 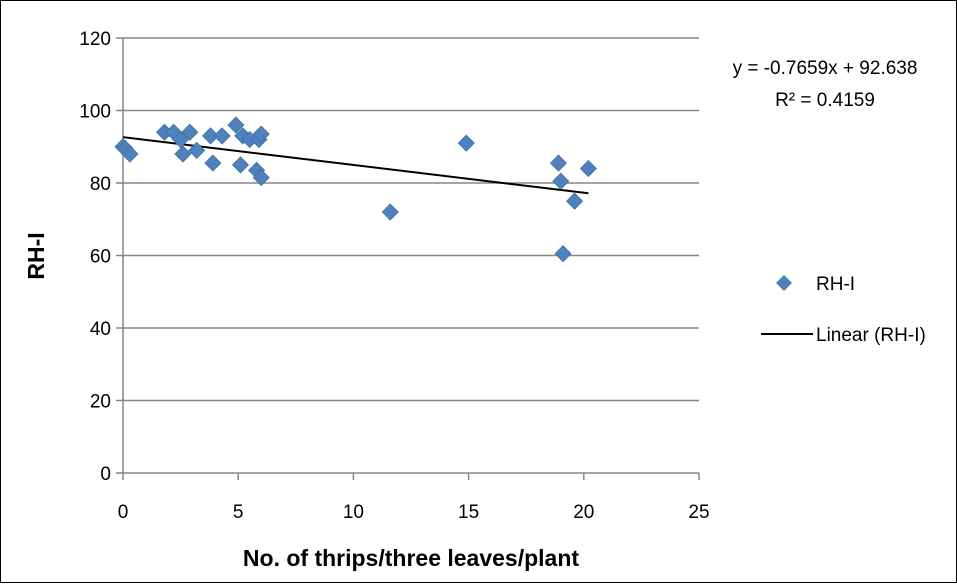 I want to click on y-tick-labels: 0 20 40 60 80 100 120, so click(x=95, y=257).